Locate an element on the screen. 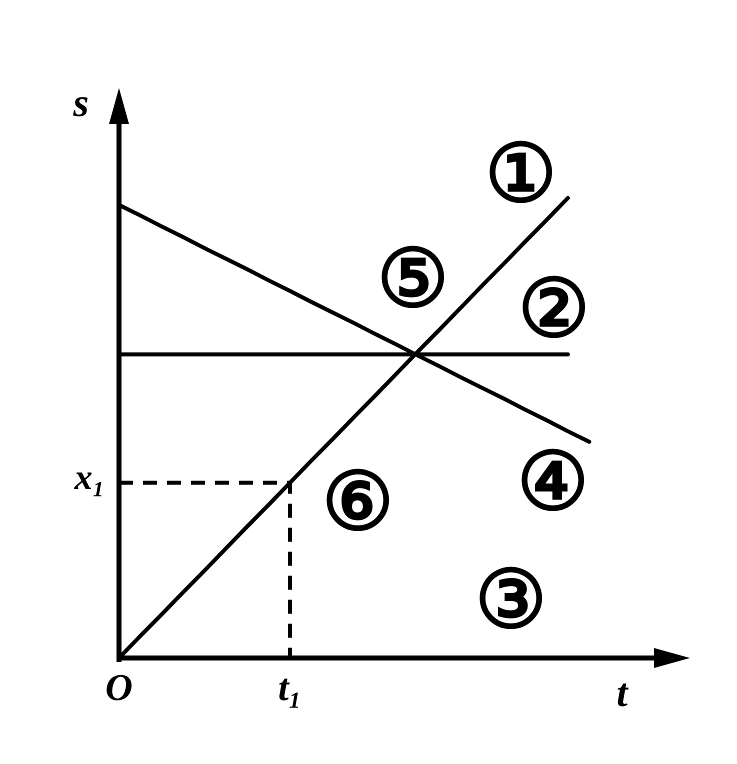  annotation: ⑤ is located at coordinates (413, 280).